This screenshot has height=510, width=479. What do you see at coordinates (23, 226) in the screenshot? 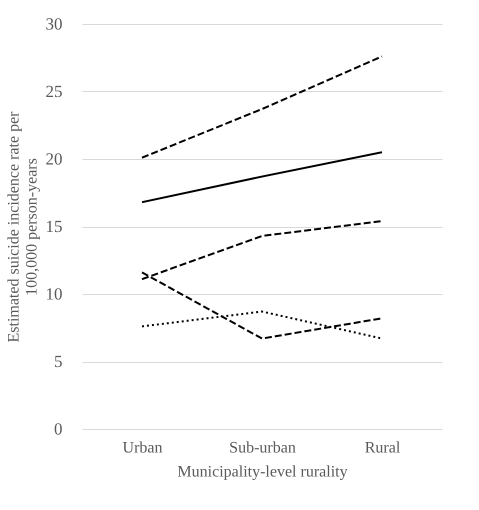
I see `y-axis-title: Estimated suicide incidence rate per 100,000 person-years` at bounding box center [23, 226].